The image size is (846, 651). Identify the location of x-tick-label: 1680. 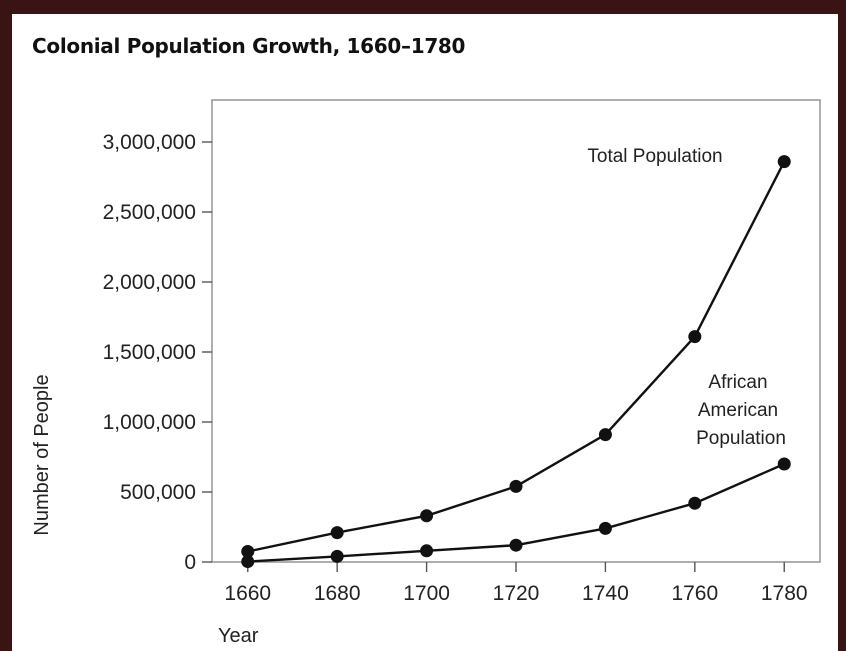
(337, 593).